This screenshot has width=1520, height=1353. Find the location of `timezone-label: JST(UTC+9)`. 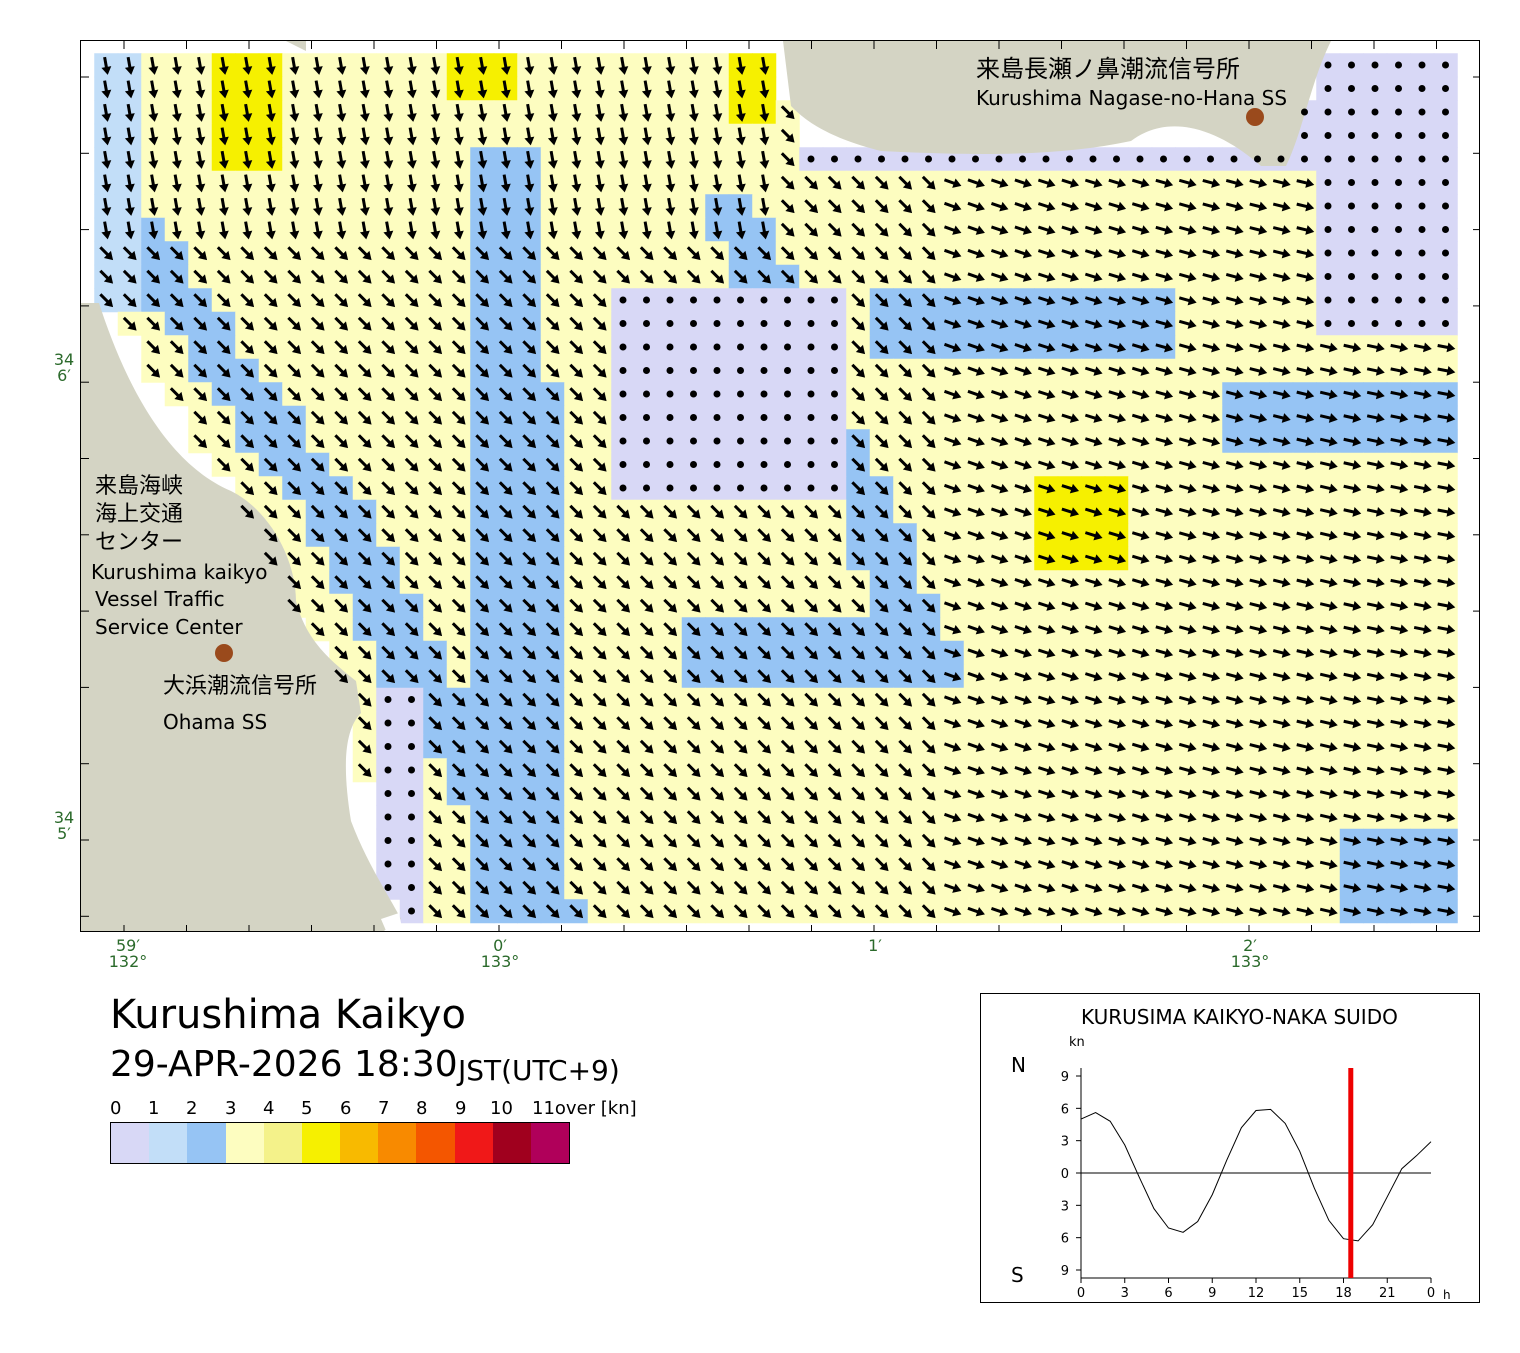

timezone-label: JST(UTC+9) is located at coordinates (539, 1070).